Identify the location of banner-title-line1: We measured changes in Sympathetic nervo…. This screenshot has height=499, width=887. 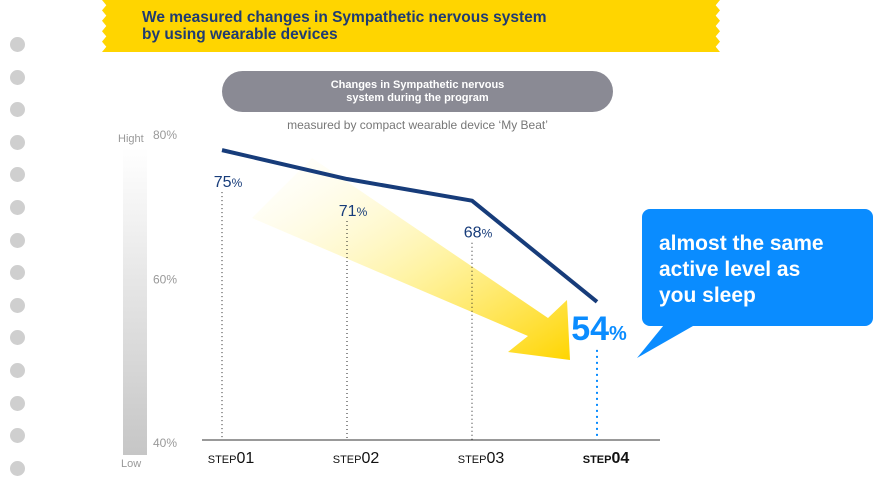
(344, 17).